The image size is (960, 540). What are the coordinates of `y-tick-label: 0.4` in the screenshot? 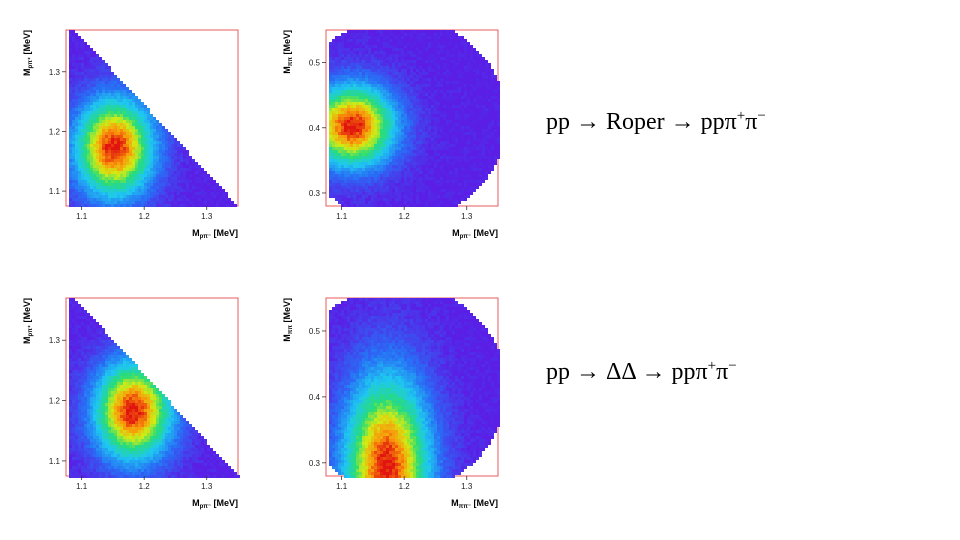 It's located at (315, 128).